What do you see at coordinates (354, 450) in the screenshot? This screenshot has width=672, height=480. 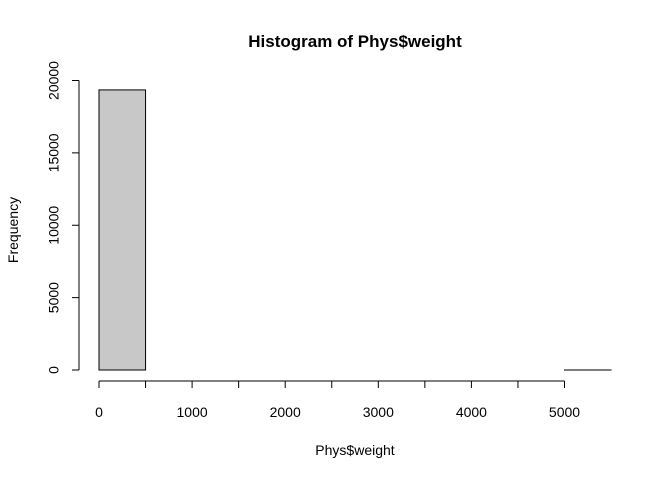 I see `x-axis-label: Phys$weight` at bounding box center [354, 450].